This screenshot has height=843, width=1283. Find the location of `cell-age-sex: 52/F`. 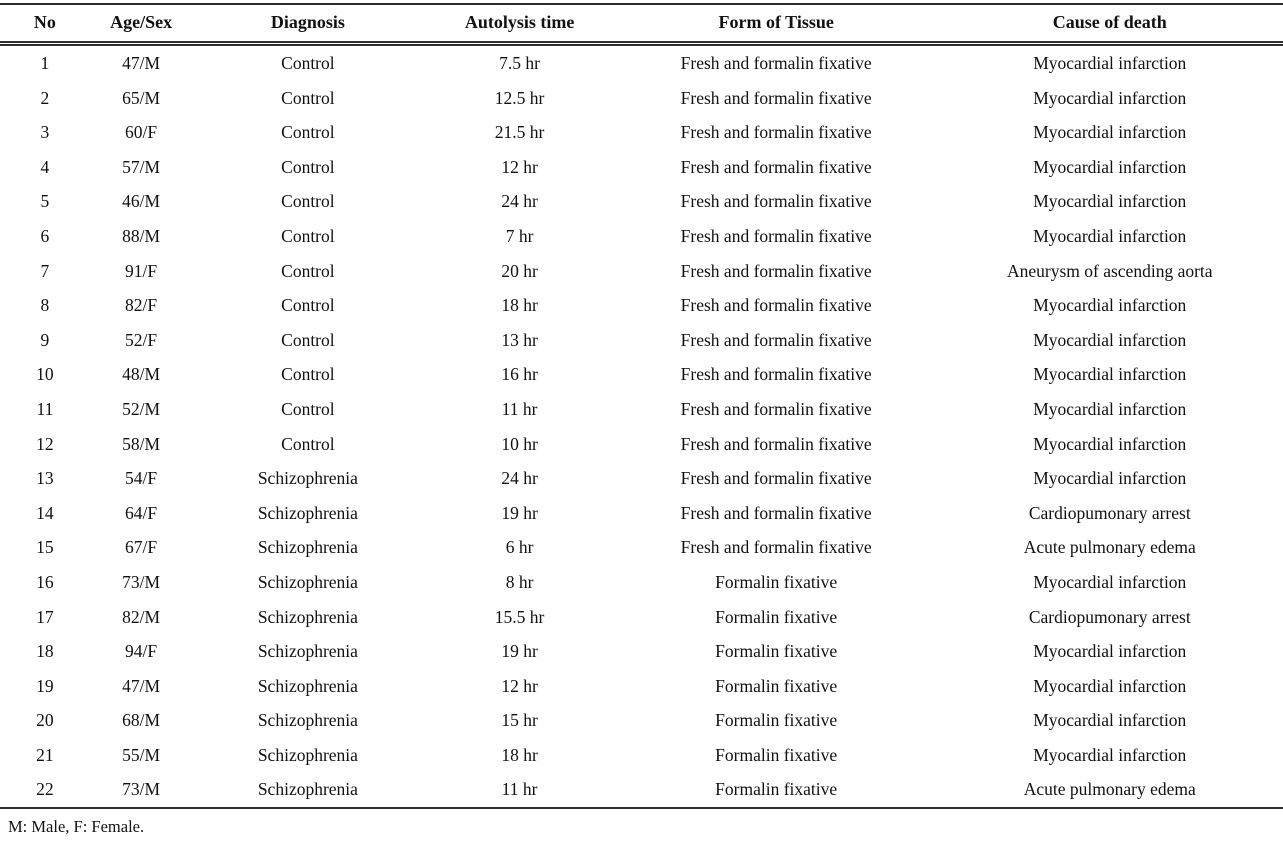

cell-age-sex: 52/F is located at coordinates (141, 339).